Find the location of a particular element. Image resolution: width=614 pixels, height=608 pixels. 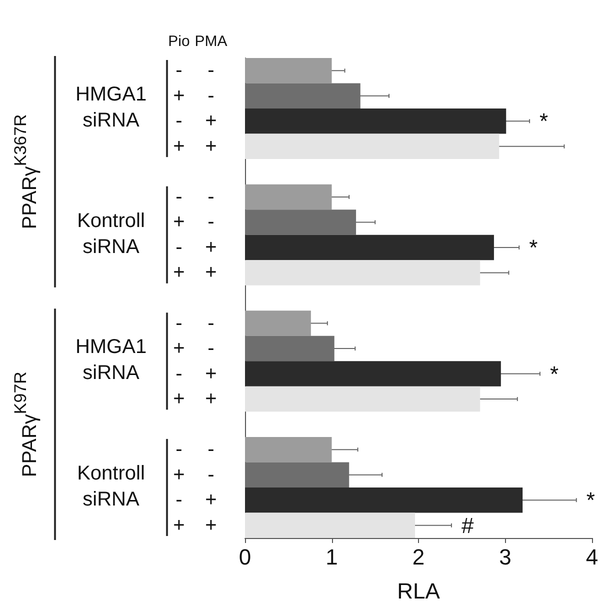

x-tick-label: 1 is located at coordinates (332, 557).